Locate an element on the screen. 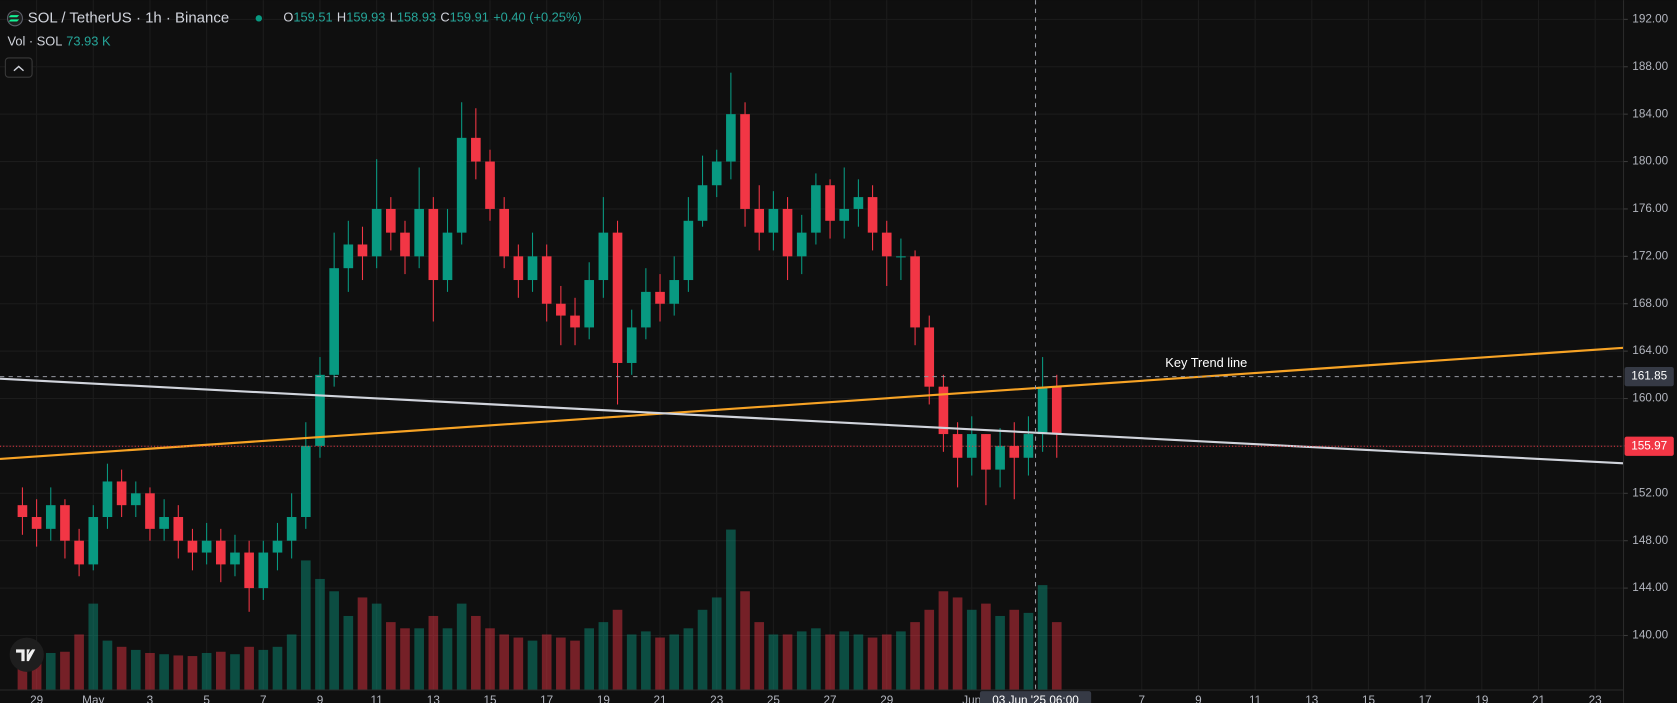 This screenshot has height=703, width=1677. crosshair-price-label: 161.85 is located at coordinates (1649, 376).